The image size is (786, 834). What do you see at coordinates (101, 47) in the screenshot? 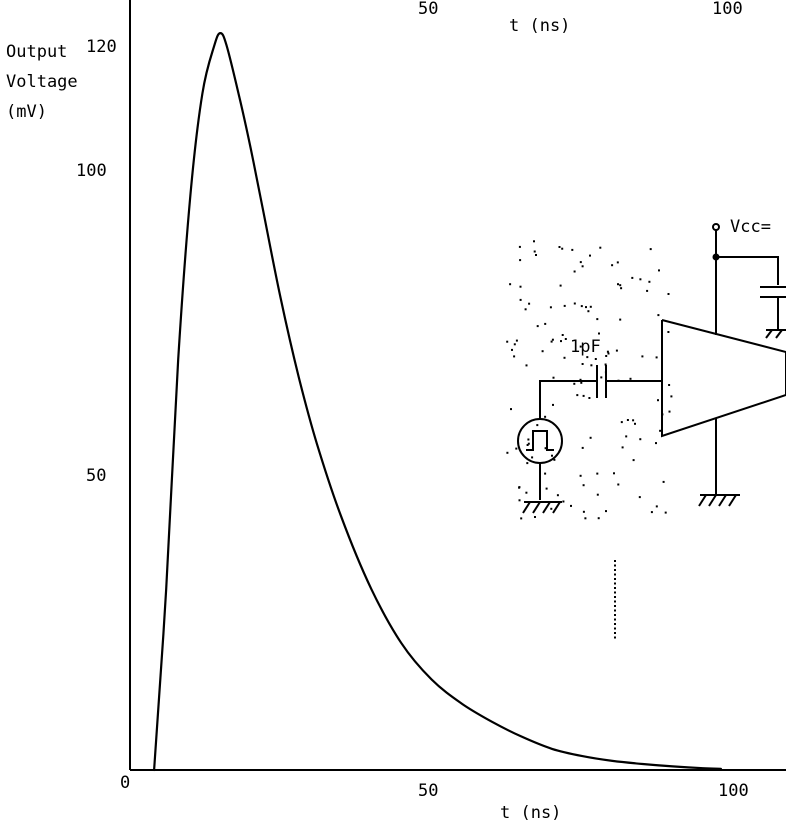
I see `y-tick-label: 120` at bounding box center [101, 47].